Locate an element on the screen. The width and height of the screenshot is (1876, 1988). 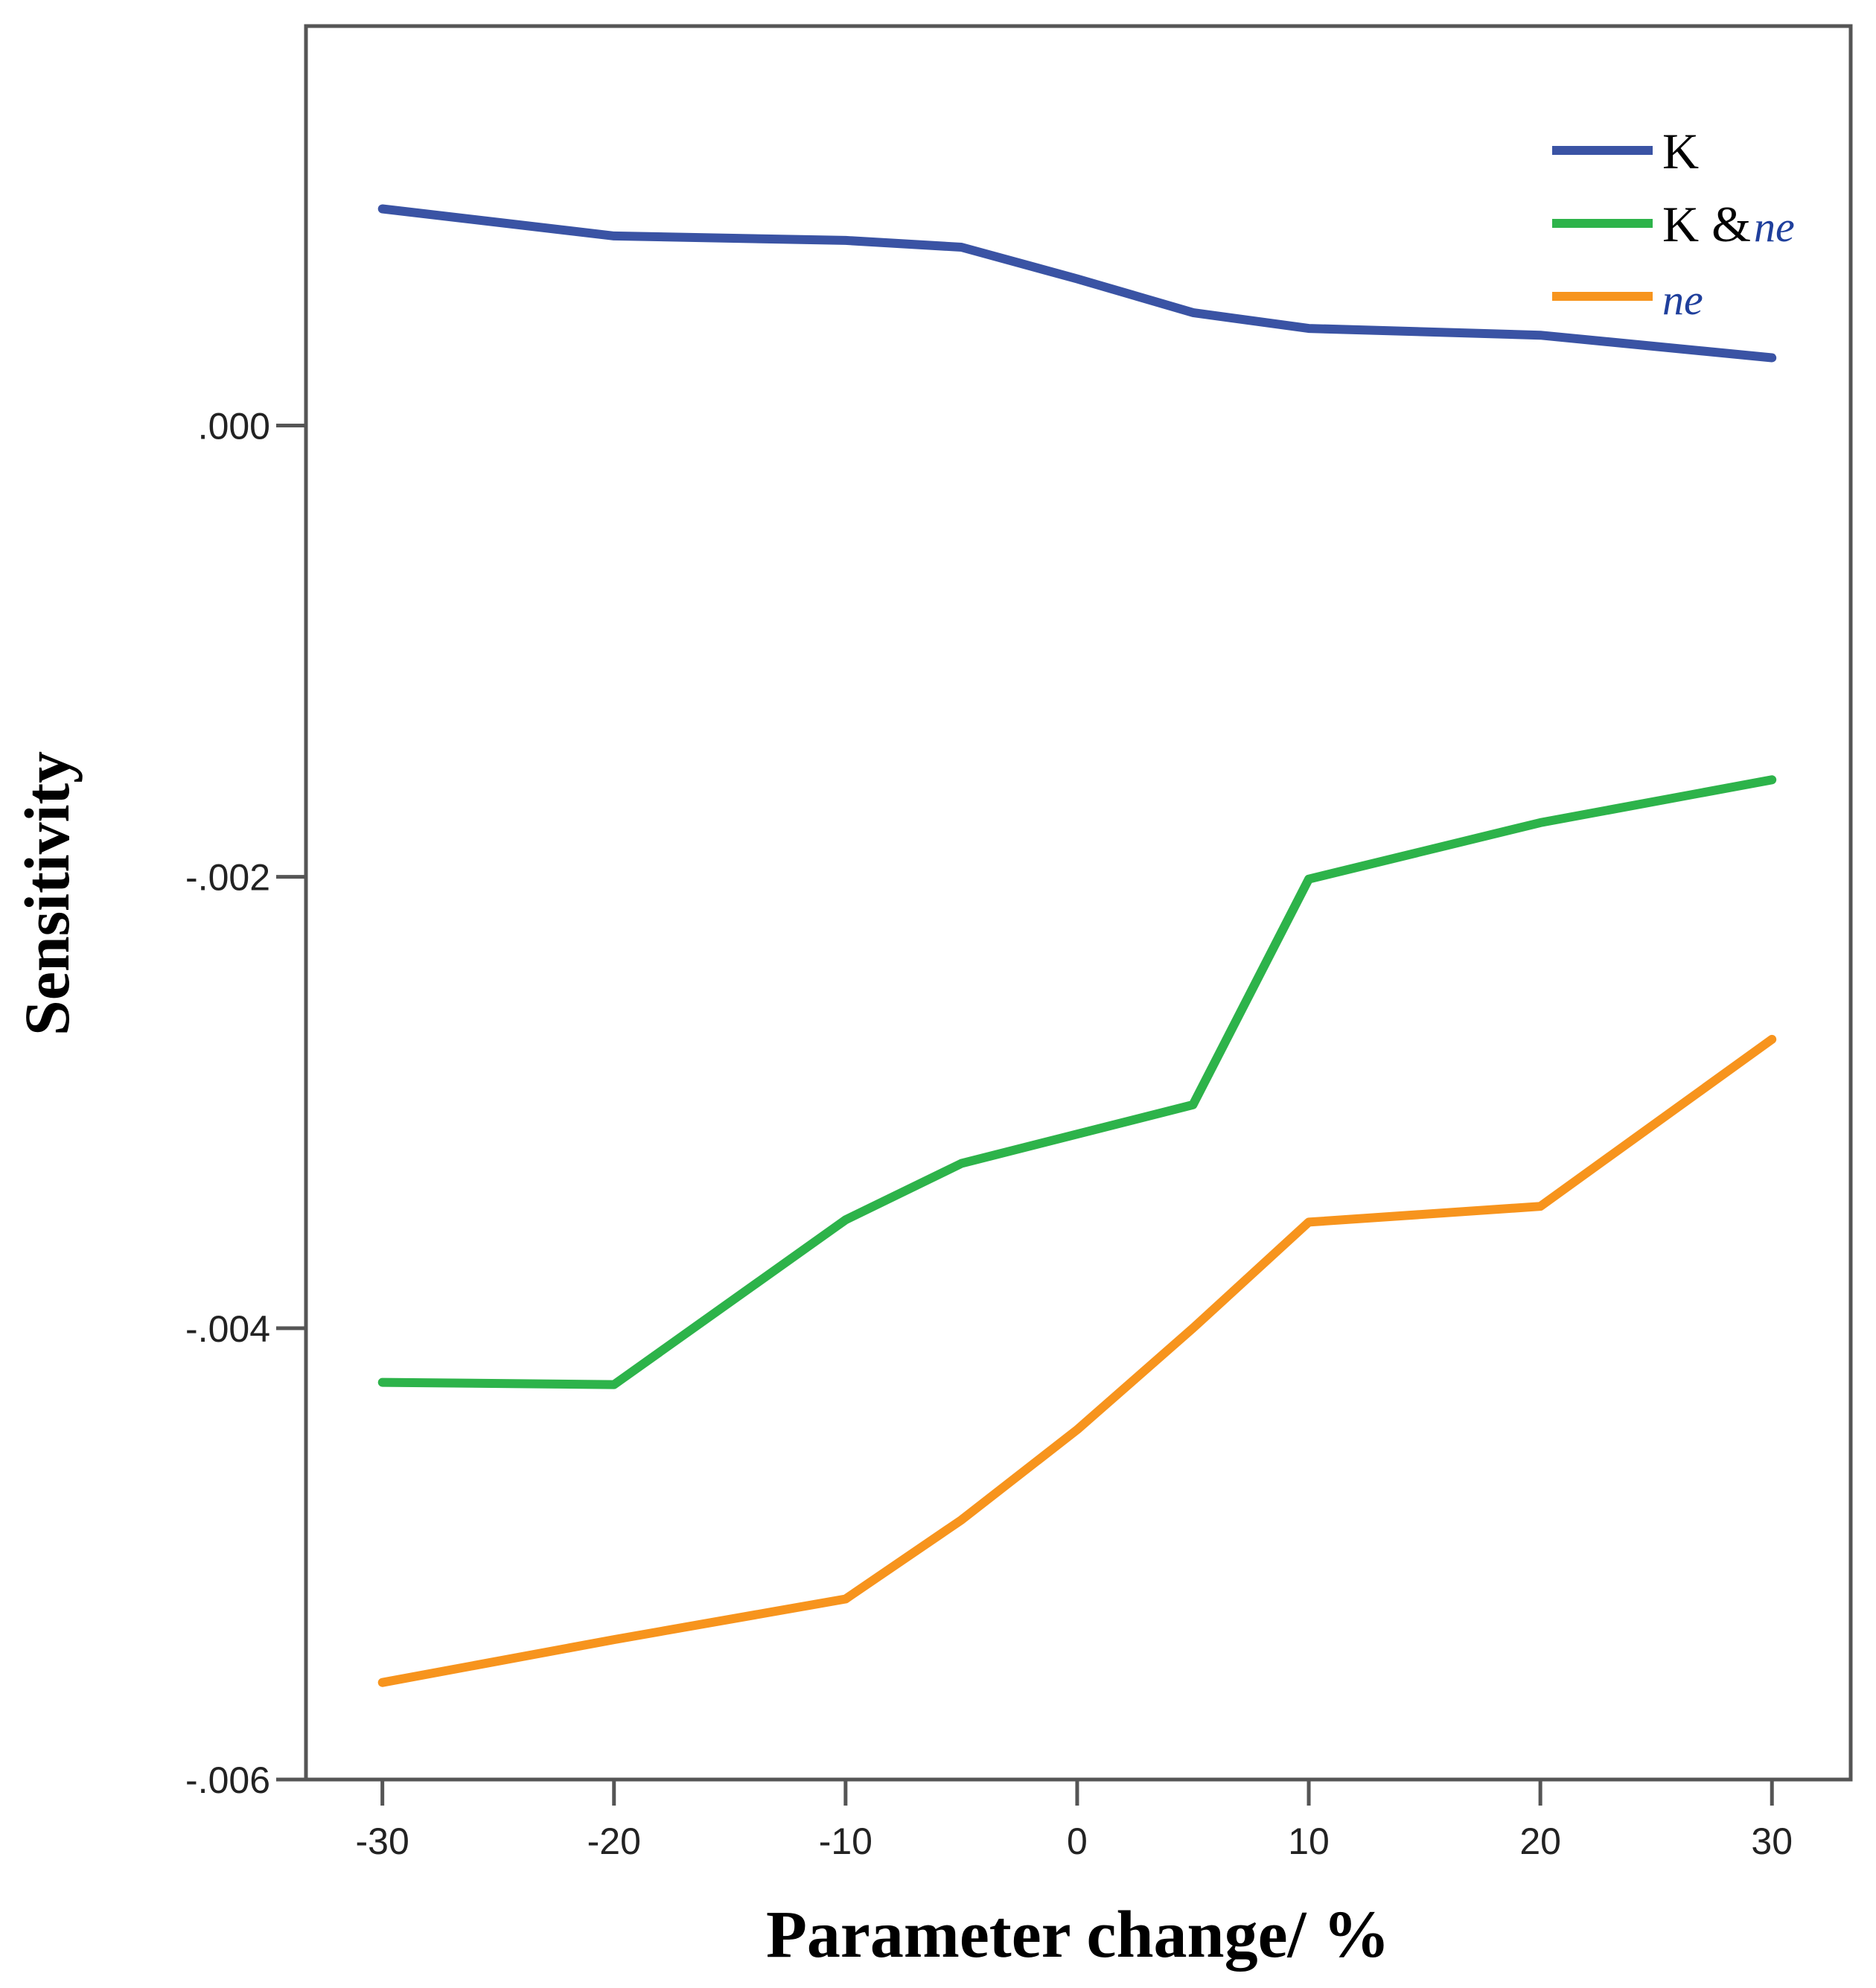
legend-label-main: K is located at coordinates (1681, 151).